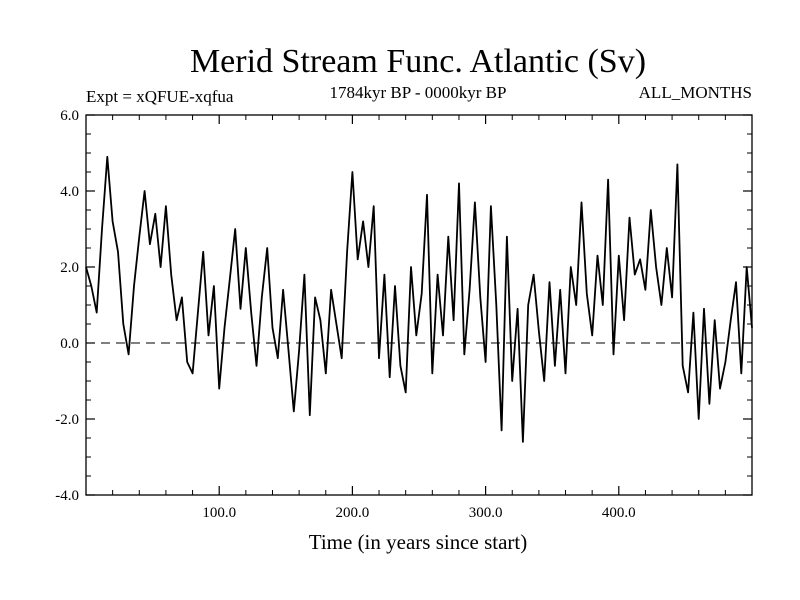 This screenshot has height=600, width=800. What do you see at coordinates (219, 513) in the screenshot?
I see `x-tick-label: 100.0` at bounding box center [219, 513].